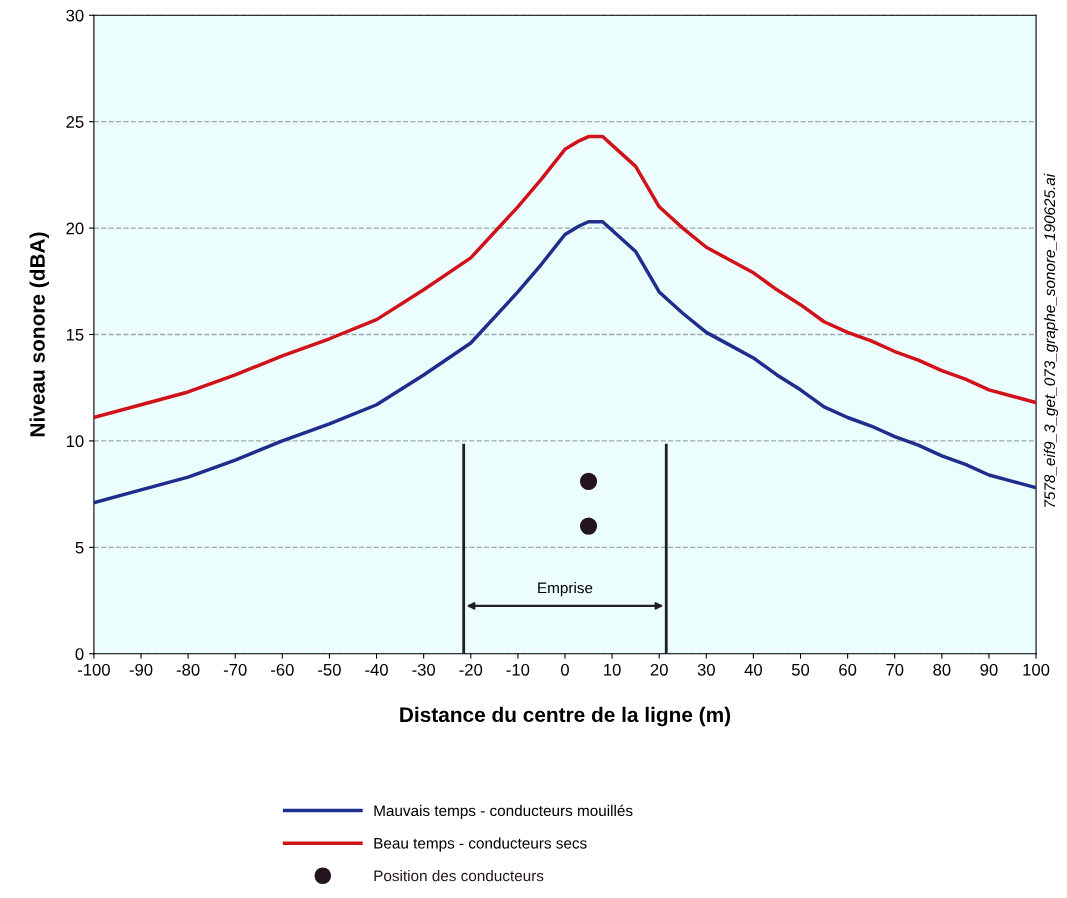 The image size is (1067, 898). What do you see at coordinates (848, 669) in the screenshot?
I see `x-tick-label: 60` at bounding box center [848, 669].